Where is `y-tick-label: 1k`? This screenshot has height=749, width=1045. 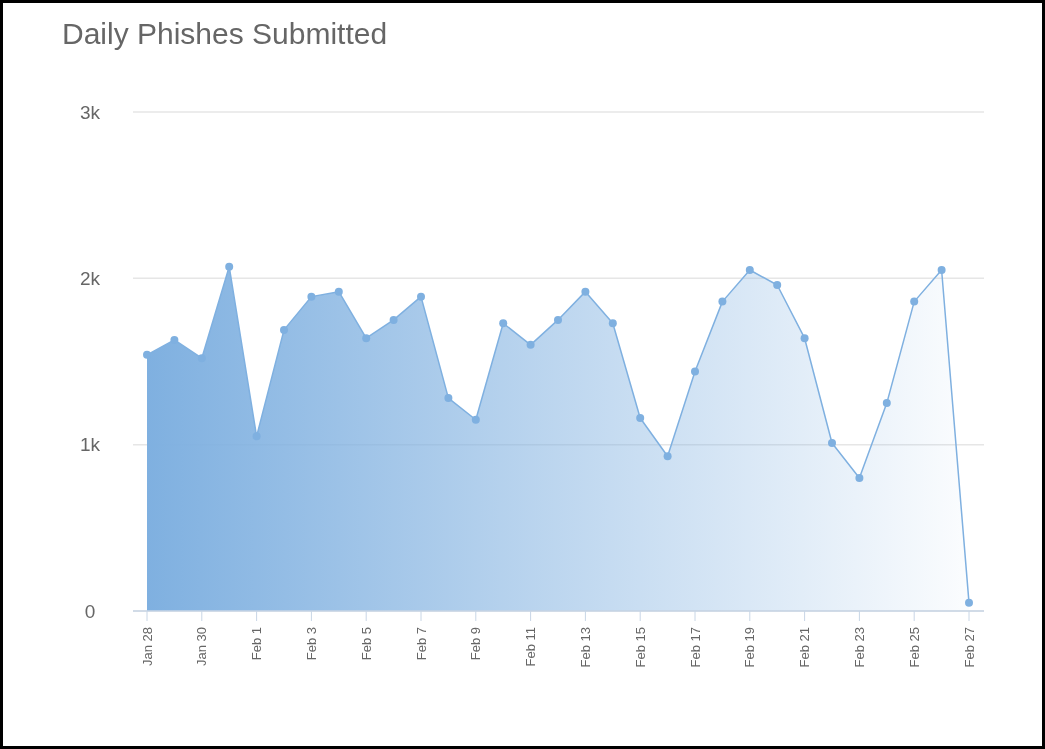
y-tick-label: 1k is located at coordinates (90, 445).